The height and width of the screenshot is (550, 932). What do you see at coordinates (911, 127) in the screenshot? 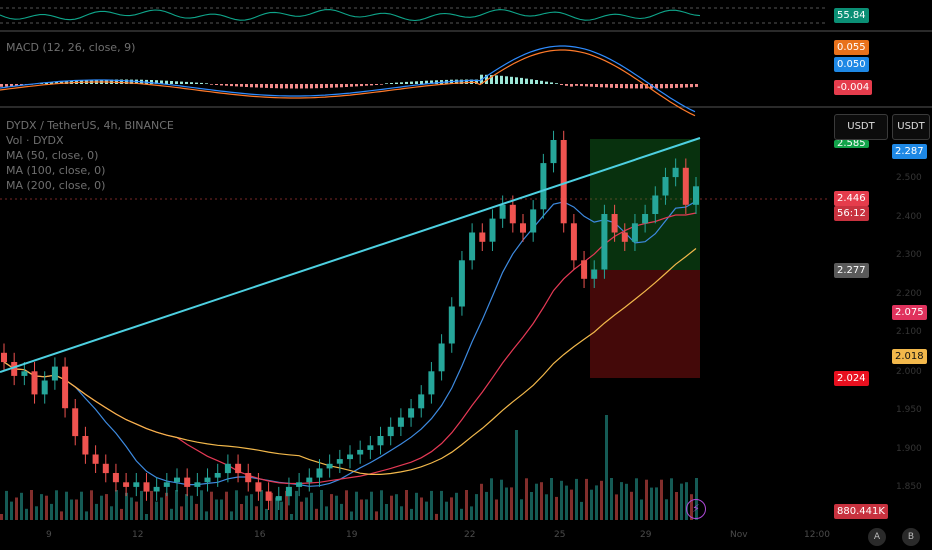
I see `currency-unit-button-right: USDT` at bounding box center [911, 127].